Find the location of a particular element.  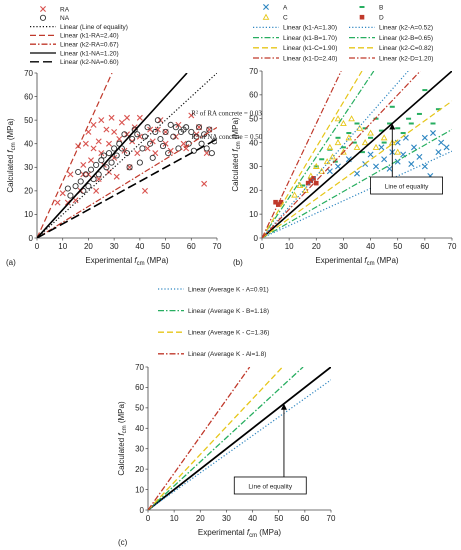

x-tick-label: 0 is located at coordinates (262, 246).